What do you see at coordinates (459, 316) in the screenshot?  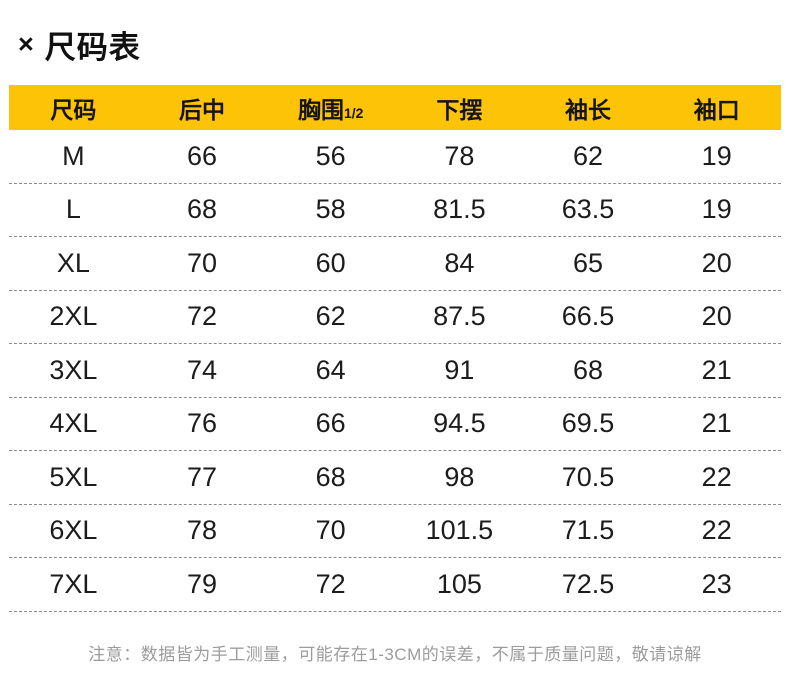 I see `measurement-cell: 87.5` at bounding box center [459, 316].